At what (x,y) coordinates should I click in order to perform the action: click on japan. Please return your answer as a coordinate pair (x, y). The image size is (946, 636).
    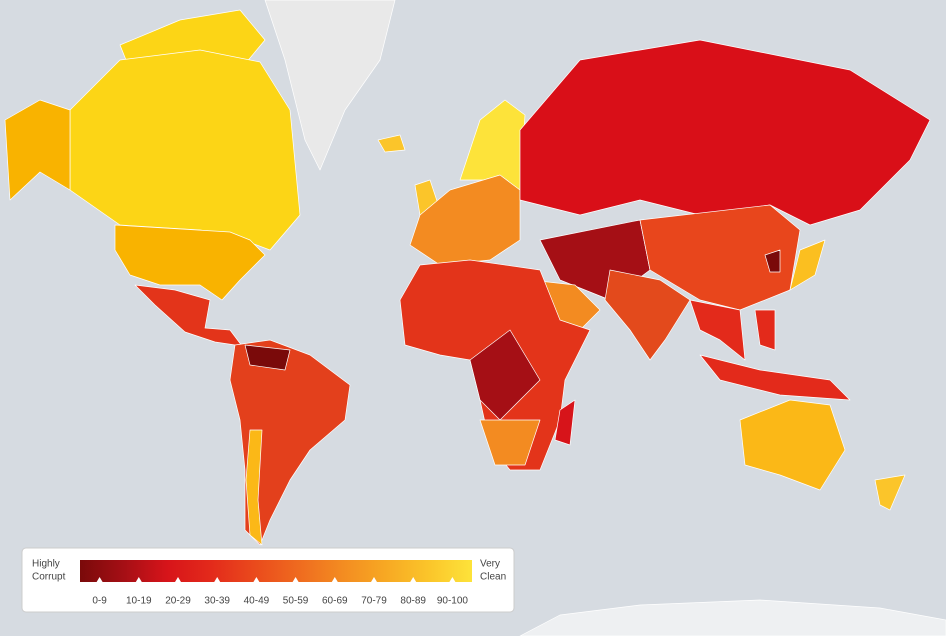
    Looking at the image, I should click on (807, 265).